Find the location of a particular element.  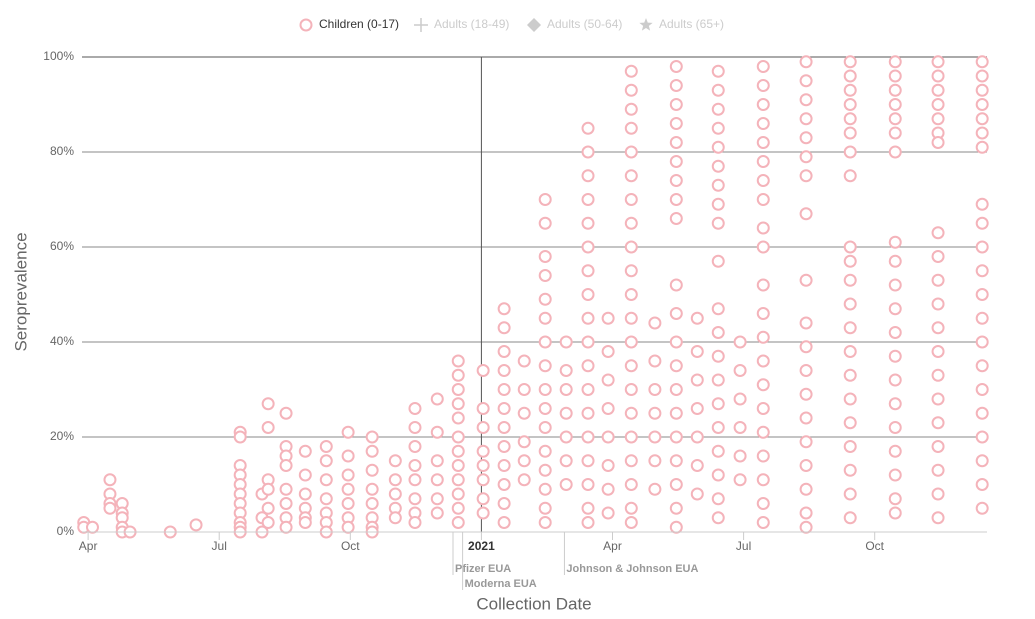

legend-item: Adults (50-64) is located at coordinates (574, 24).